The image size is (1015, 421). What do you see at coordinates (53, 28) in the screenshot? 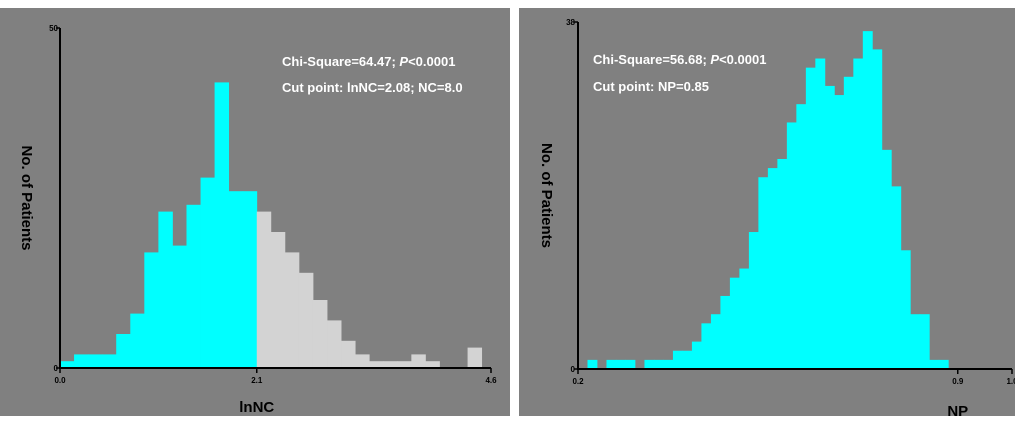
I see `y-tick-label: 50` at bounding box center [53, 28].